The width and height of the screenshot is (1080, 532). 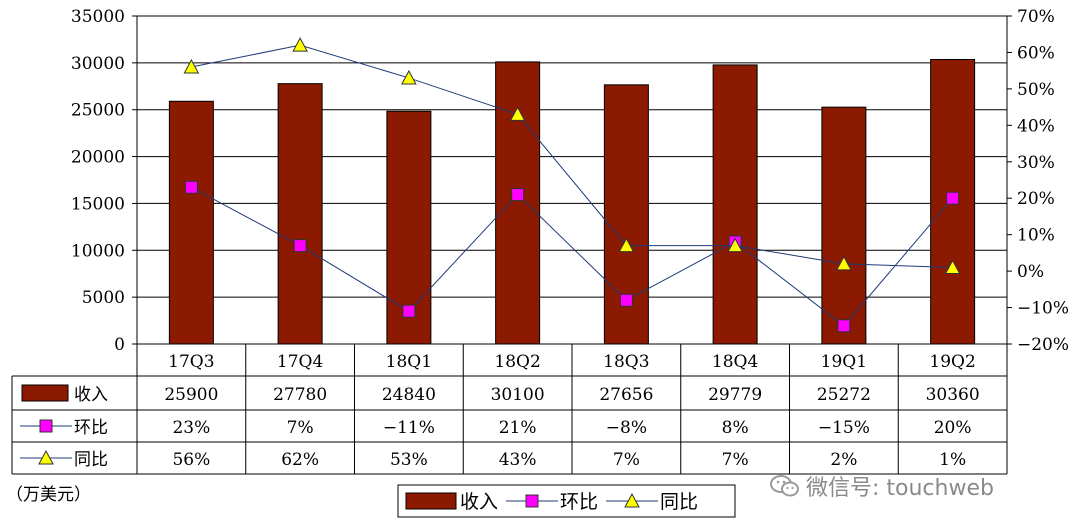 I want to click on right-tick-label: −10%, so click(x=1043, y=309).